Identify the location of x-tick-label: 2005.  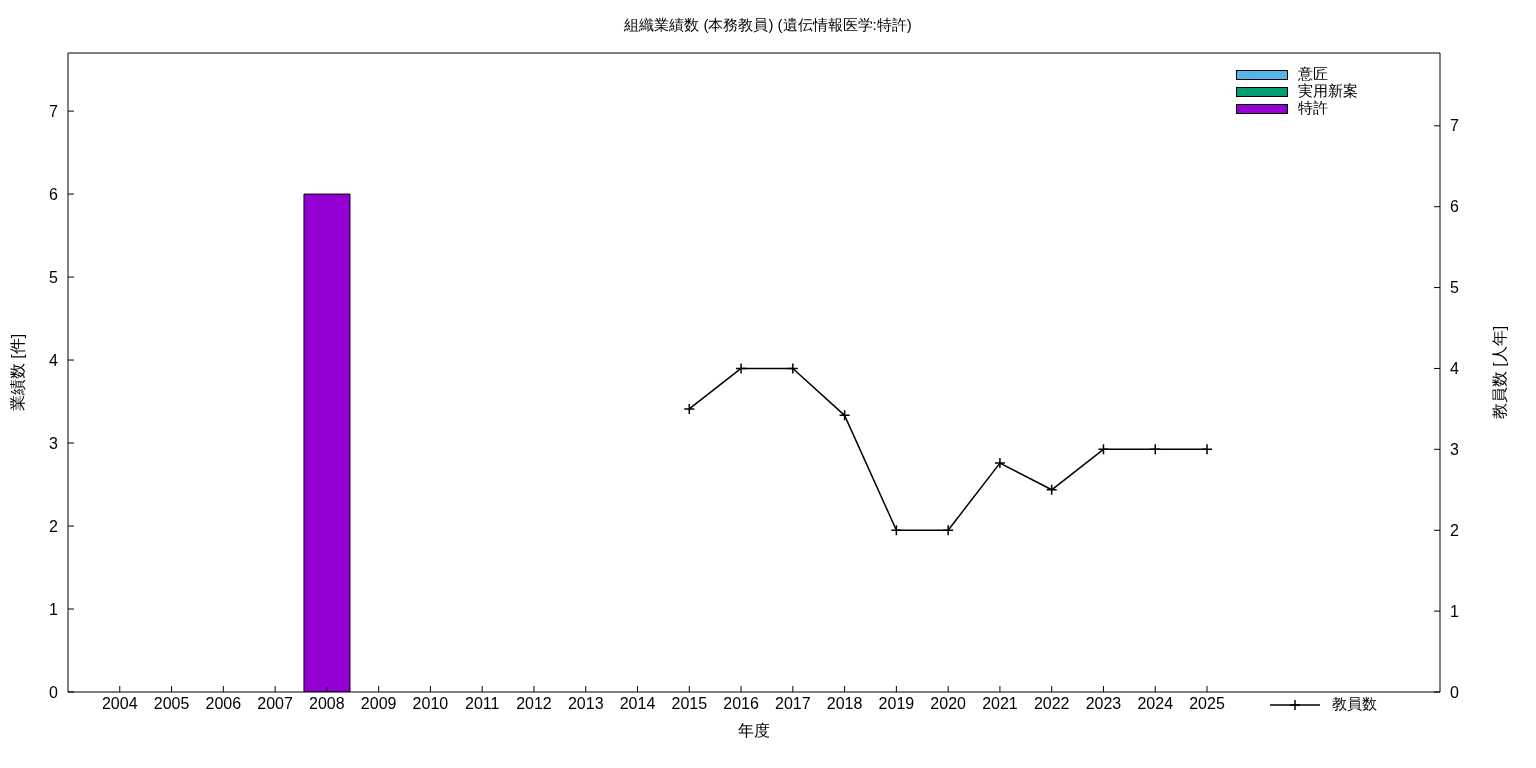
(171, 704).